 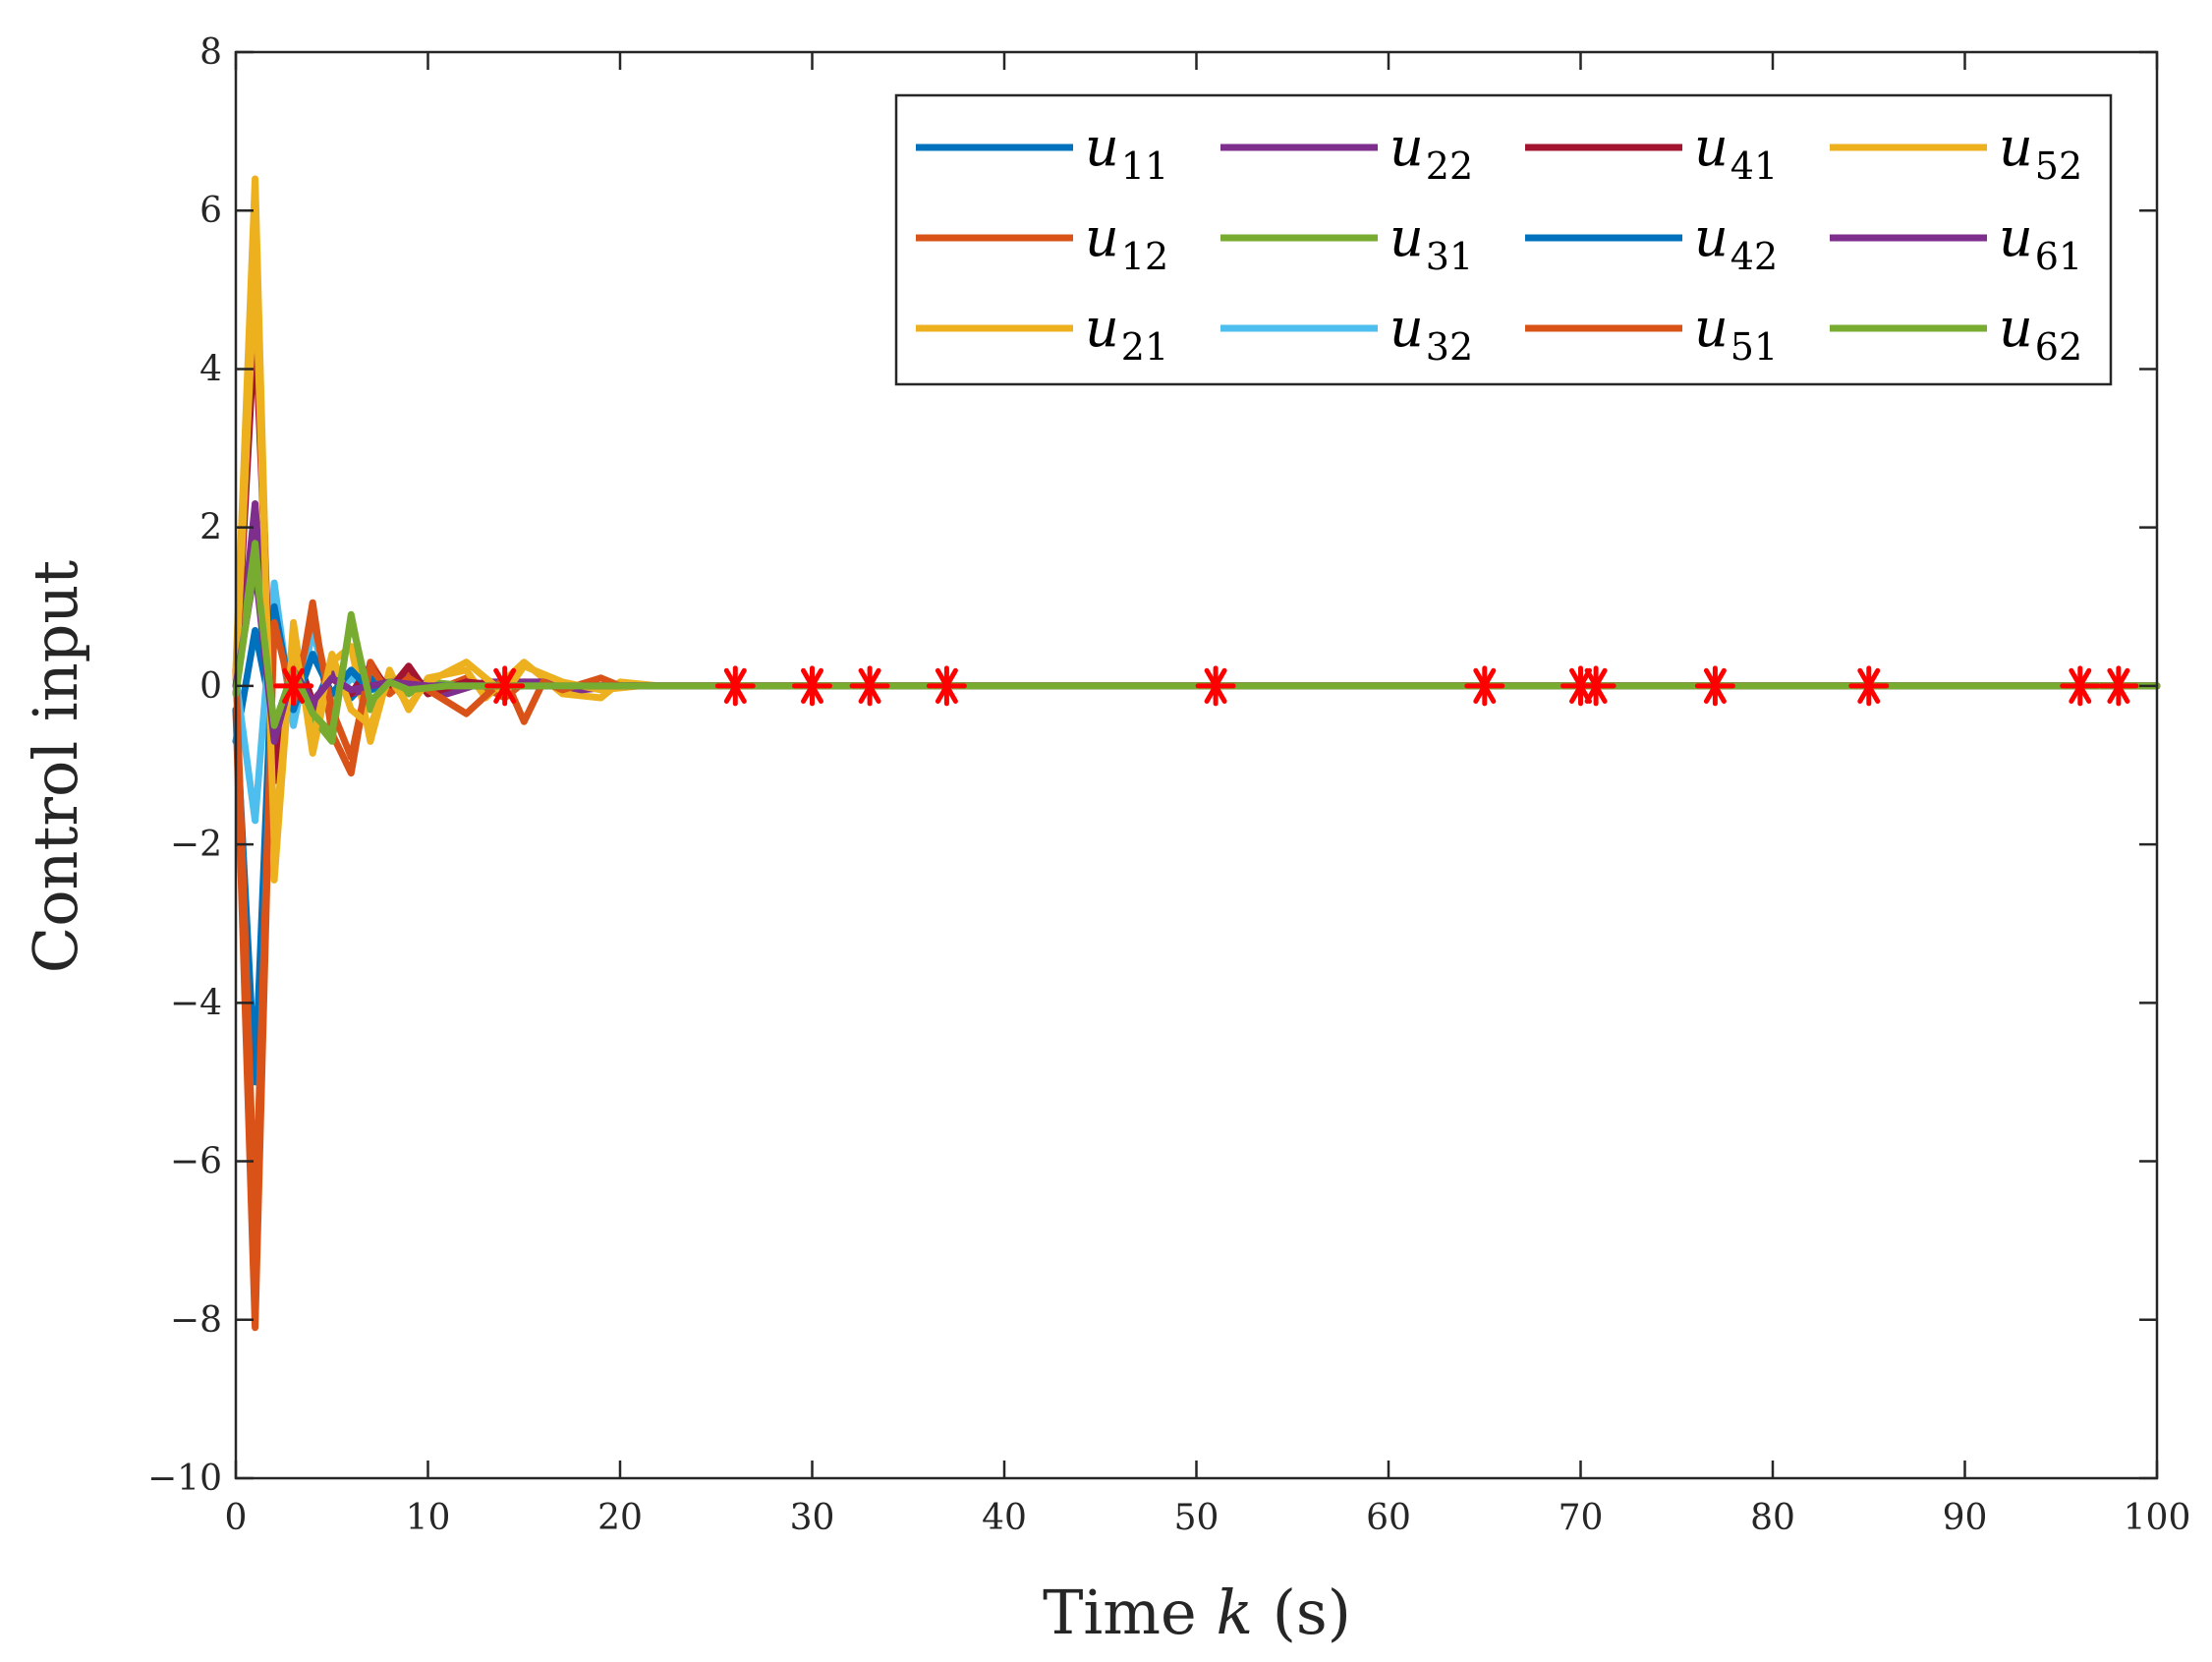 What do you see at coordinates (428, 1518) in the screenshot?
I see `x-tick-label: 10` at bounding box center [428, 1518].